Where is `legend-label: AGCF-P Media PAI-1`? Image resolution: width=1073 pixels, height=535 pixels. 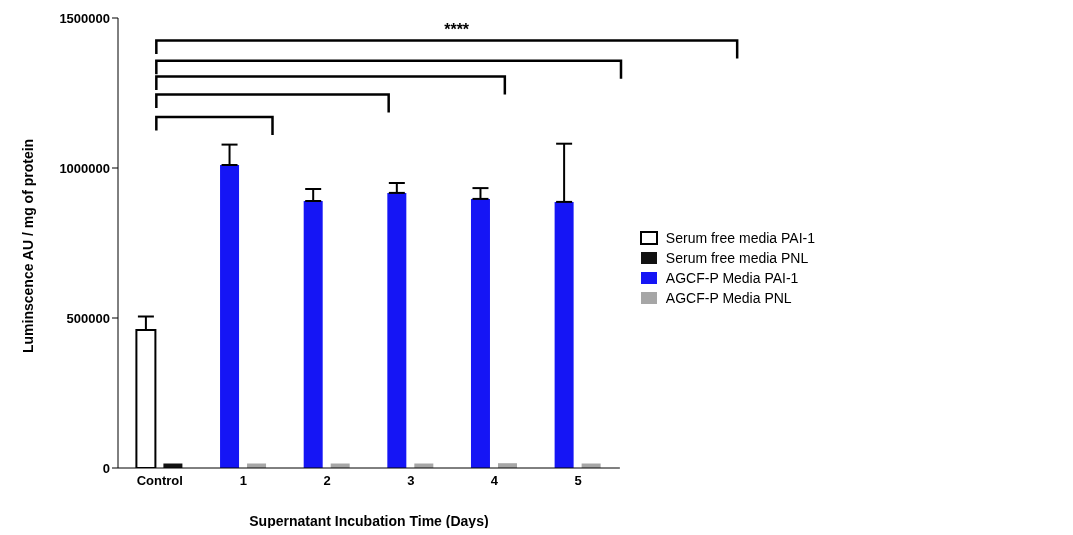 legend-label: AGCF-P Media PAI-1 is located at coordinates (732, 278).